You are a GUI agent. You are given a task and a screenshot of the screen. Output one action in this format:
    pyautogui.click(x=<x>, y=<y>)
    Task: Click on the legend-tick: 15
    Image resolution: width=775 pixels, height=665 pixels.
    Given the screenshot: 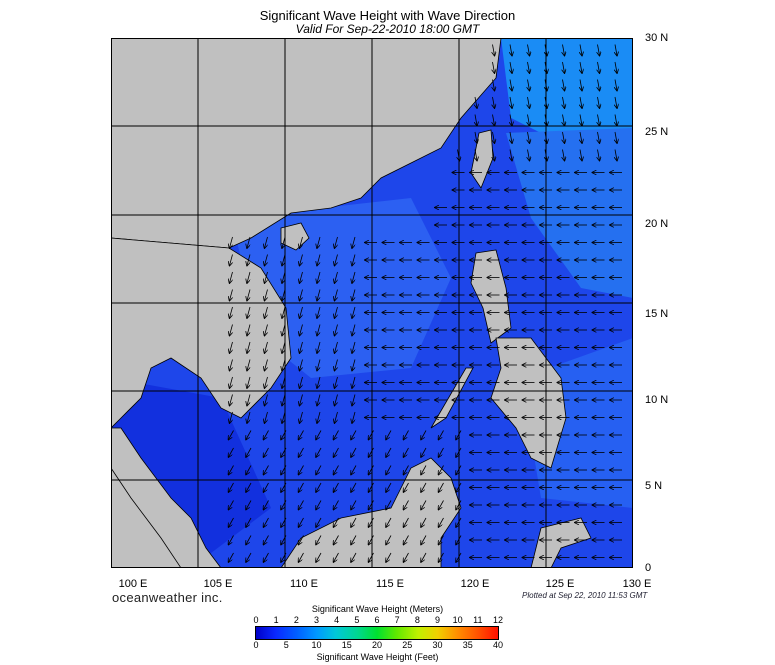 What is the action you would take?
    pyautogui.click(x=346, y=645)
    